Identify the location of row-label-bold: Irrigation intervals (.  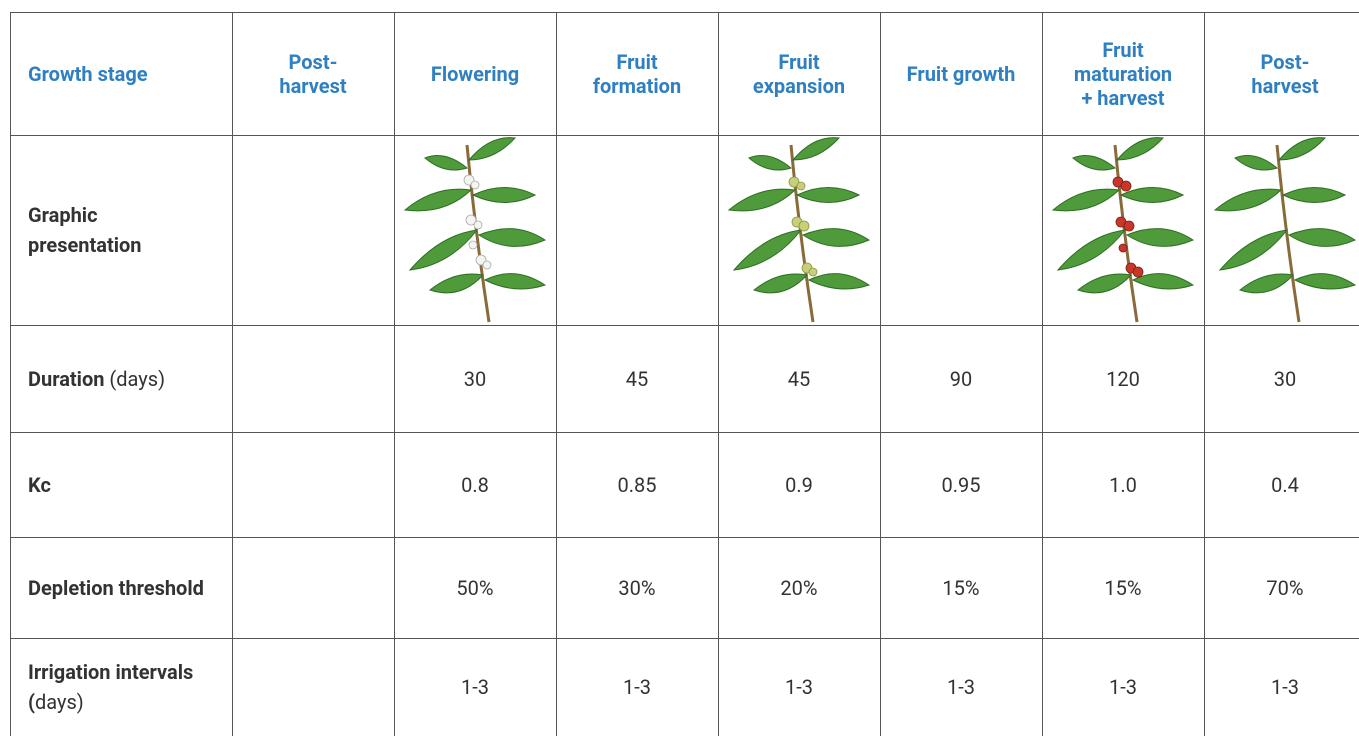
(111, 687).